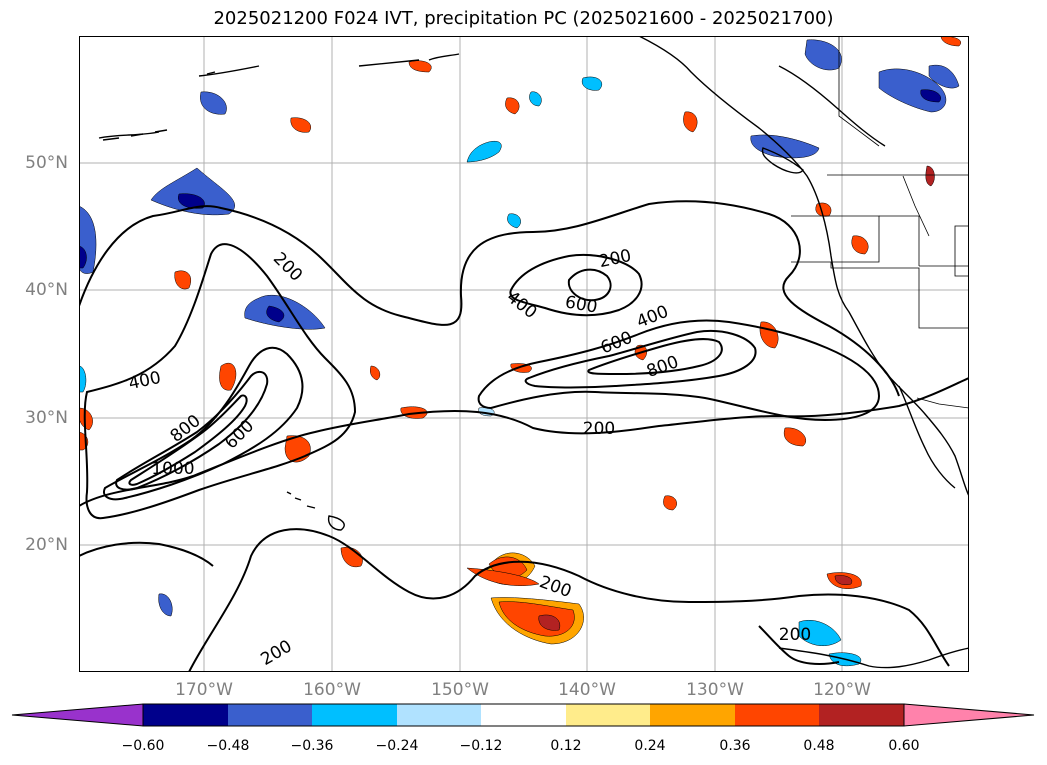 The image size is (1047, 765). I want to click on mexico-border, so click(942, 403).